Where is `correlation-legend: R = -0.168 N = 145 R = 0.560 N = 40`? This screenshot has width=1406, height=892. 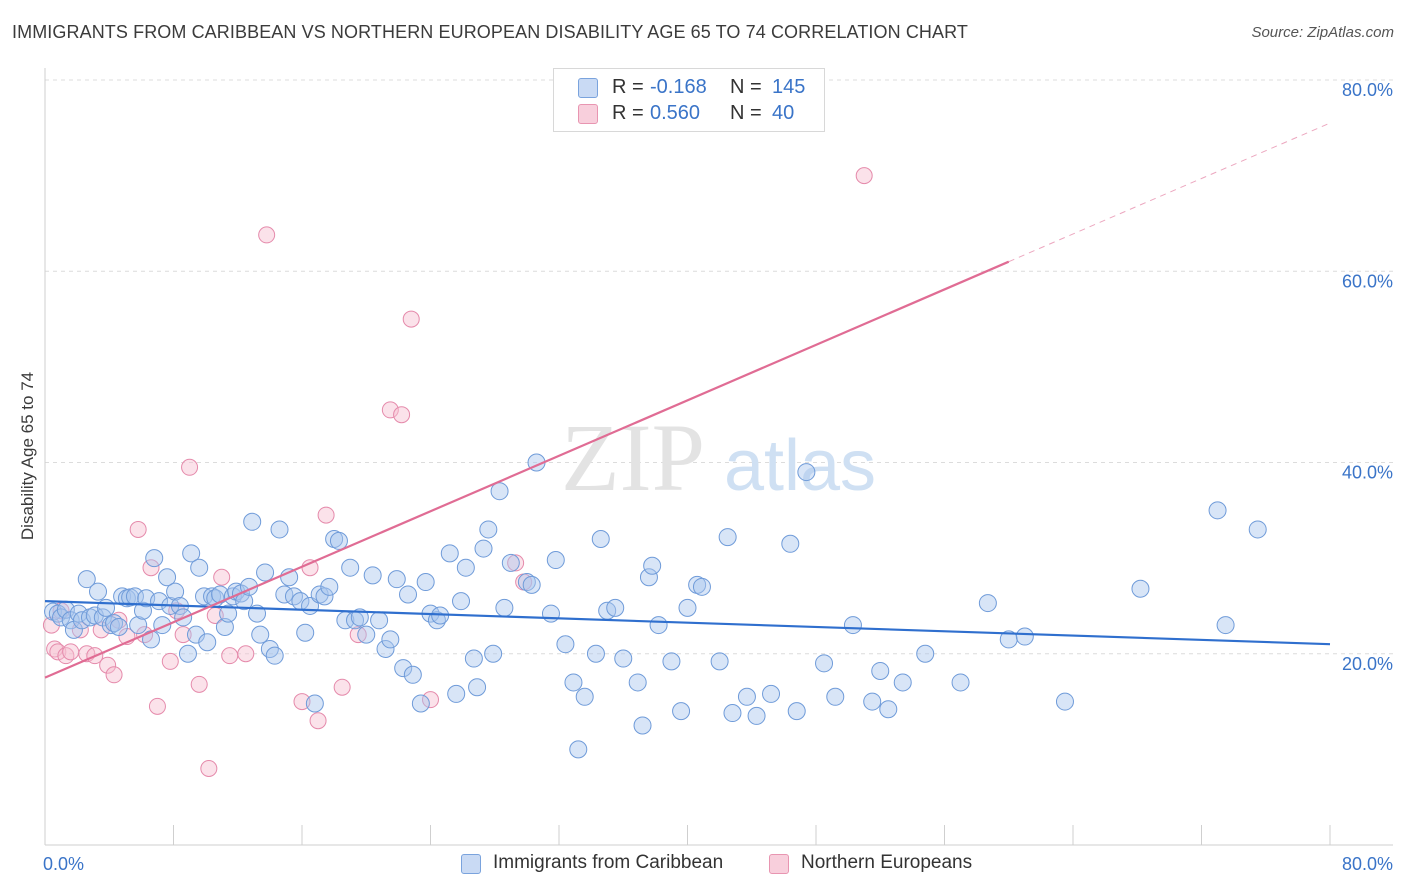 correlation-legend: R = -0.168 N = 145 R = 0.560 N = 40 is located at coordinates (689, 100).